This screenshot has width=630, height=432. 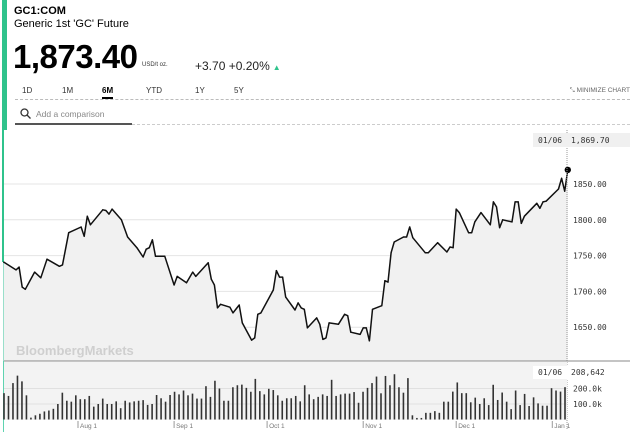 What do you see at coordinates (562, 426) in the screenshot?
I see `x-tick-label: Jan 1` at bounding box center [562, 426].